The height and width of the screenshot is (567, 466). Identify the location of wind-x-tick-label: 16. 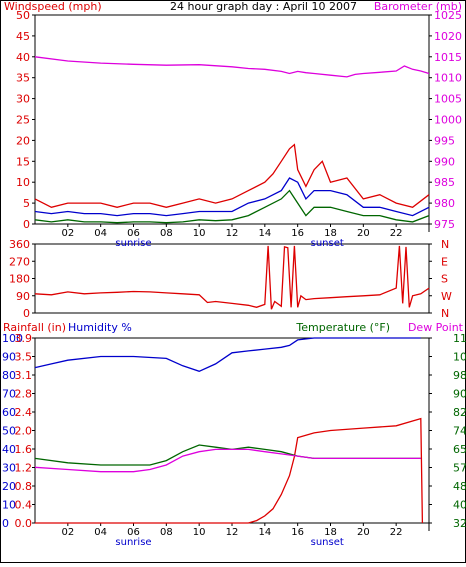
(297, 233).